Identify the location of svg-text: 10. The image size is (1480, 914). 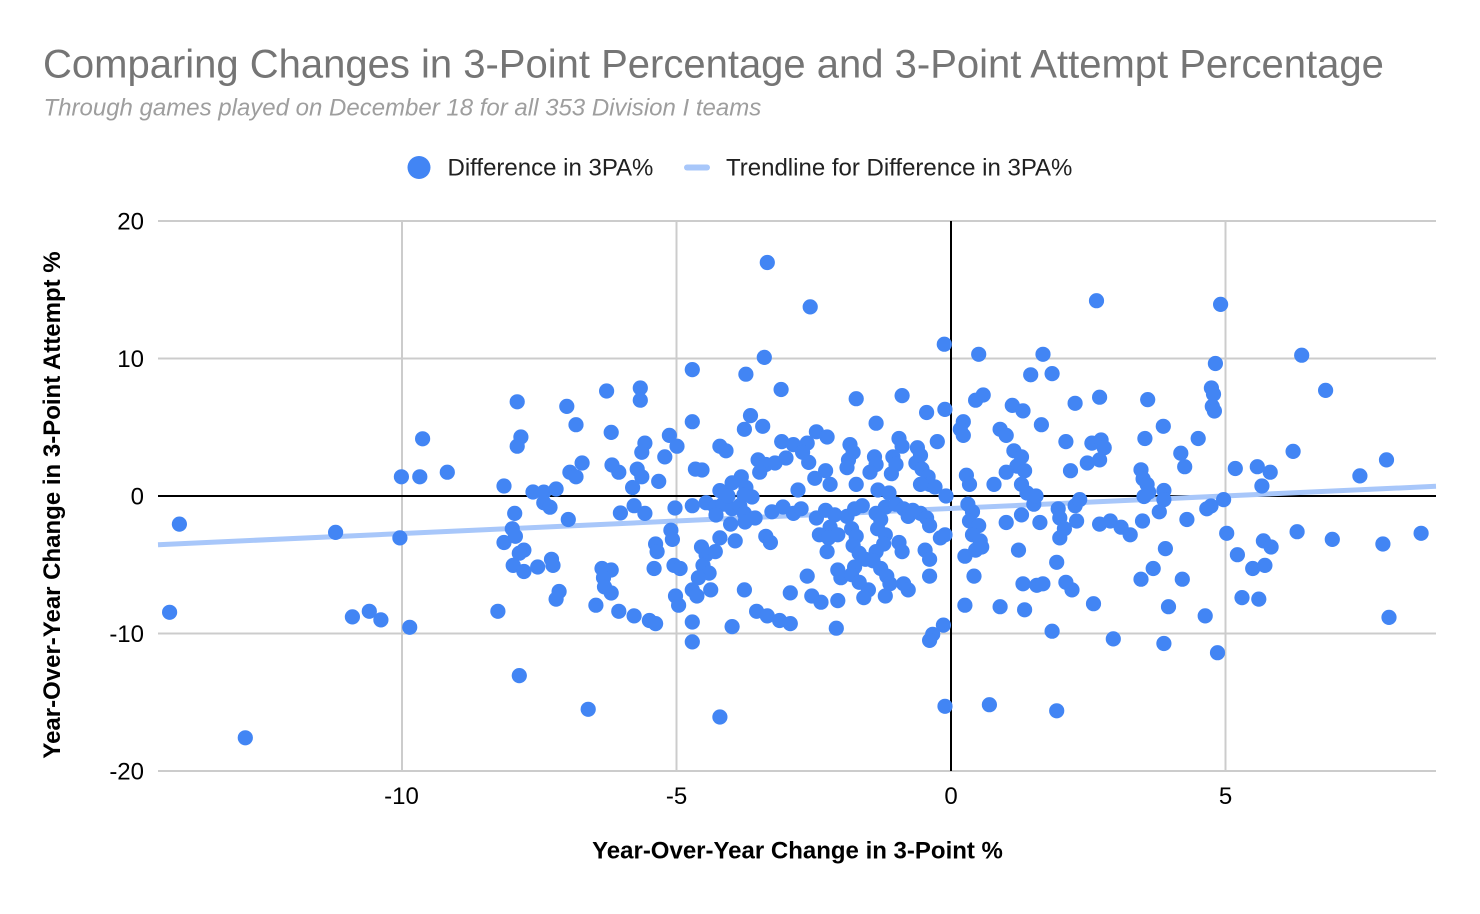
(130, 359).